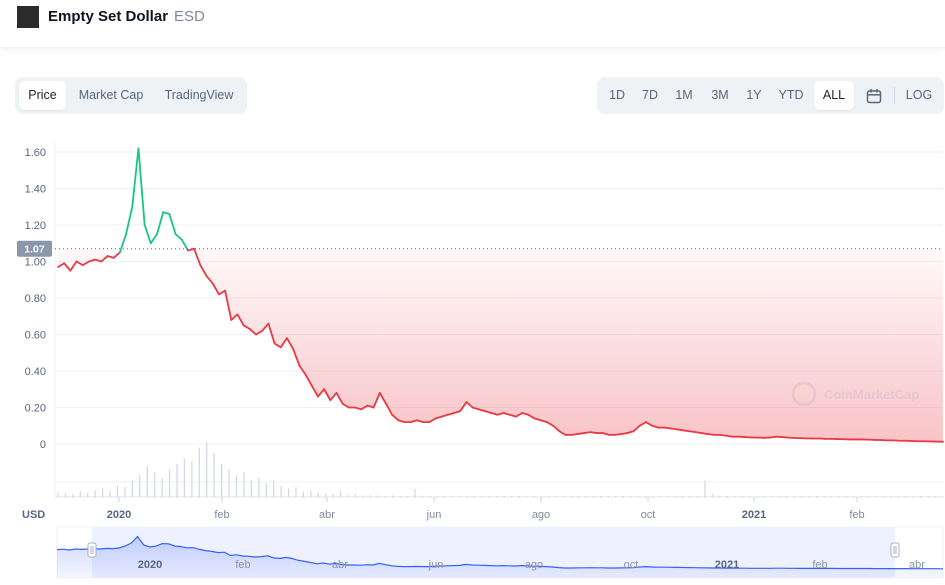 The height and width of the screenshot is (585, 945). Describe the element at coordinates (819, 565) in the screenshot. I see `navigator-tick-label: feb` at that location.